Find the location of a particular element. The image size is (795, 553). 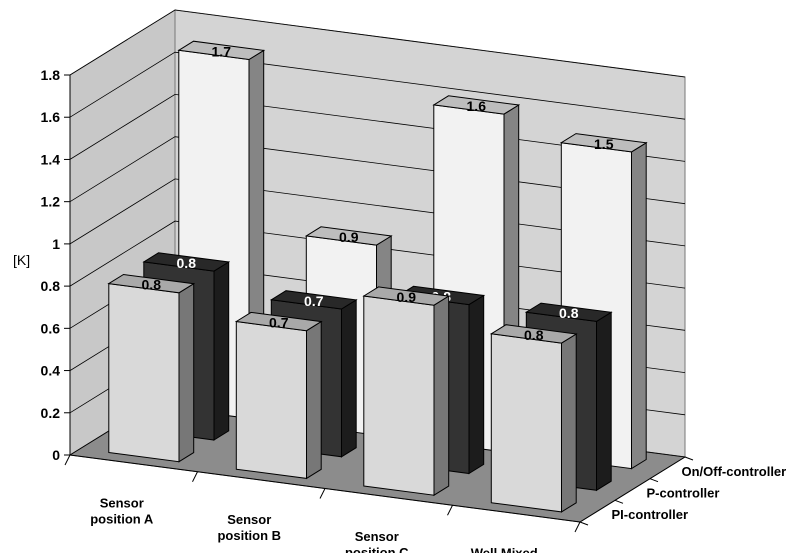

data-label: 1.7 is located at coordinates (222, 51).